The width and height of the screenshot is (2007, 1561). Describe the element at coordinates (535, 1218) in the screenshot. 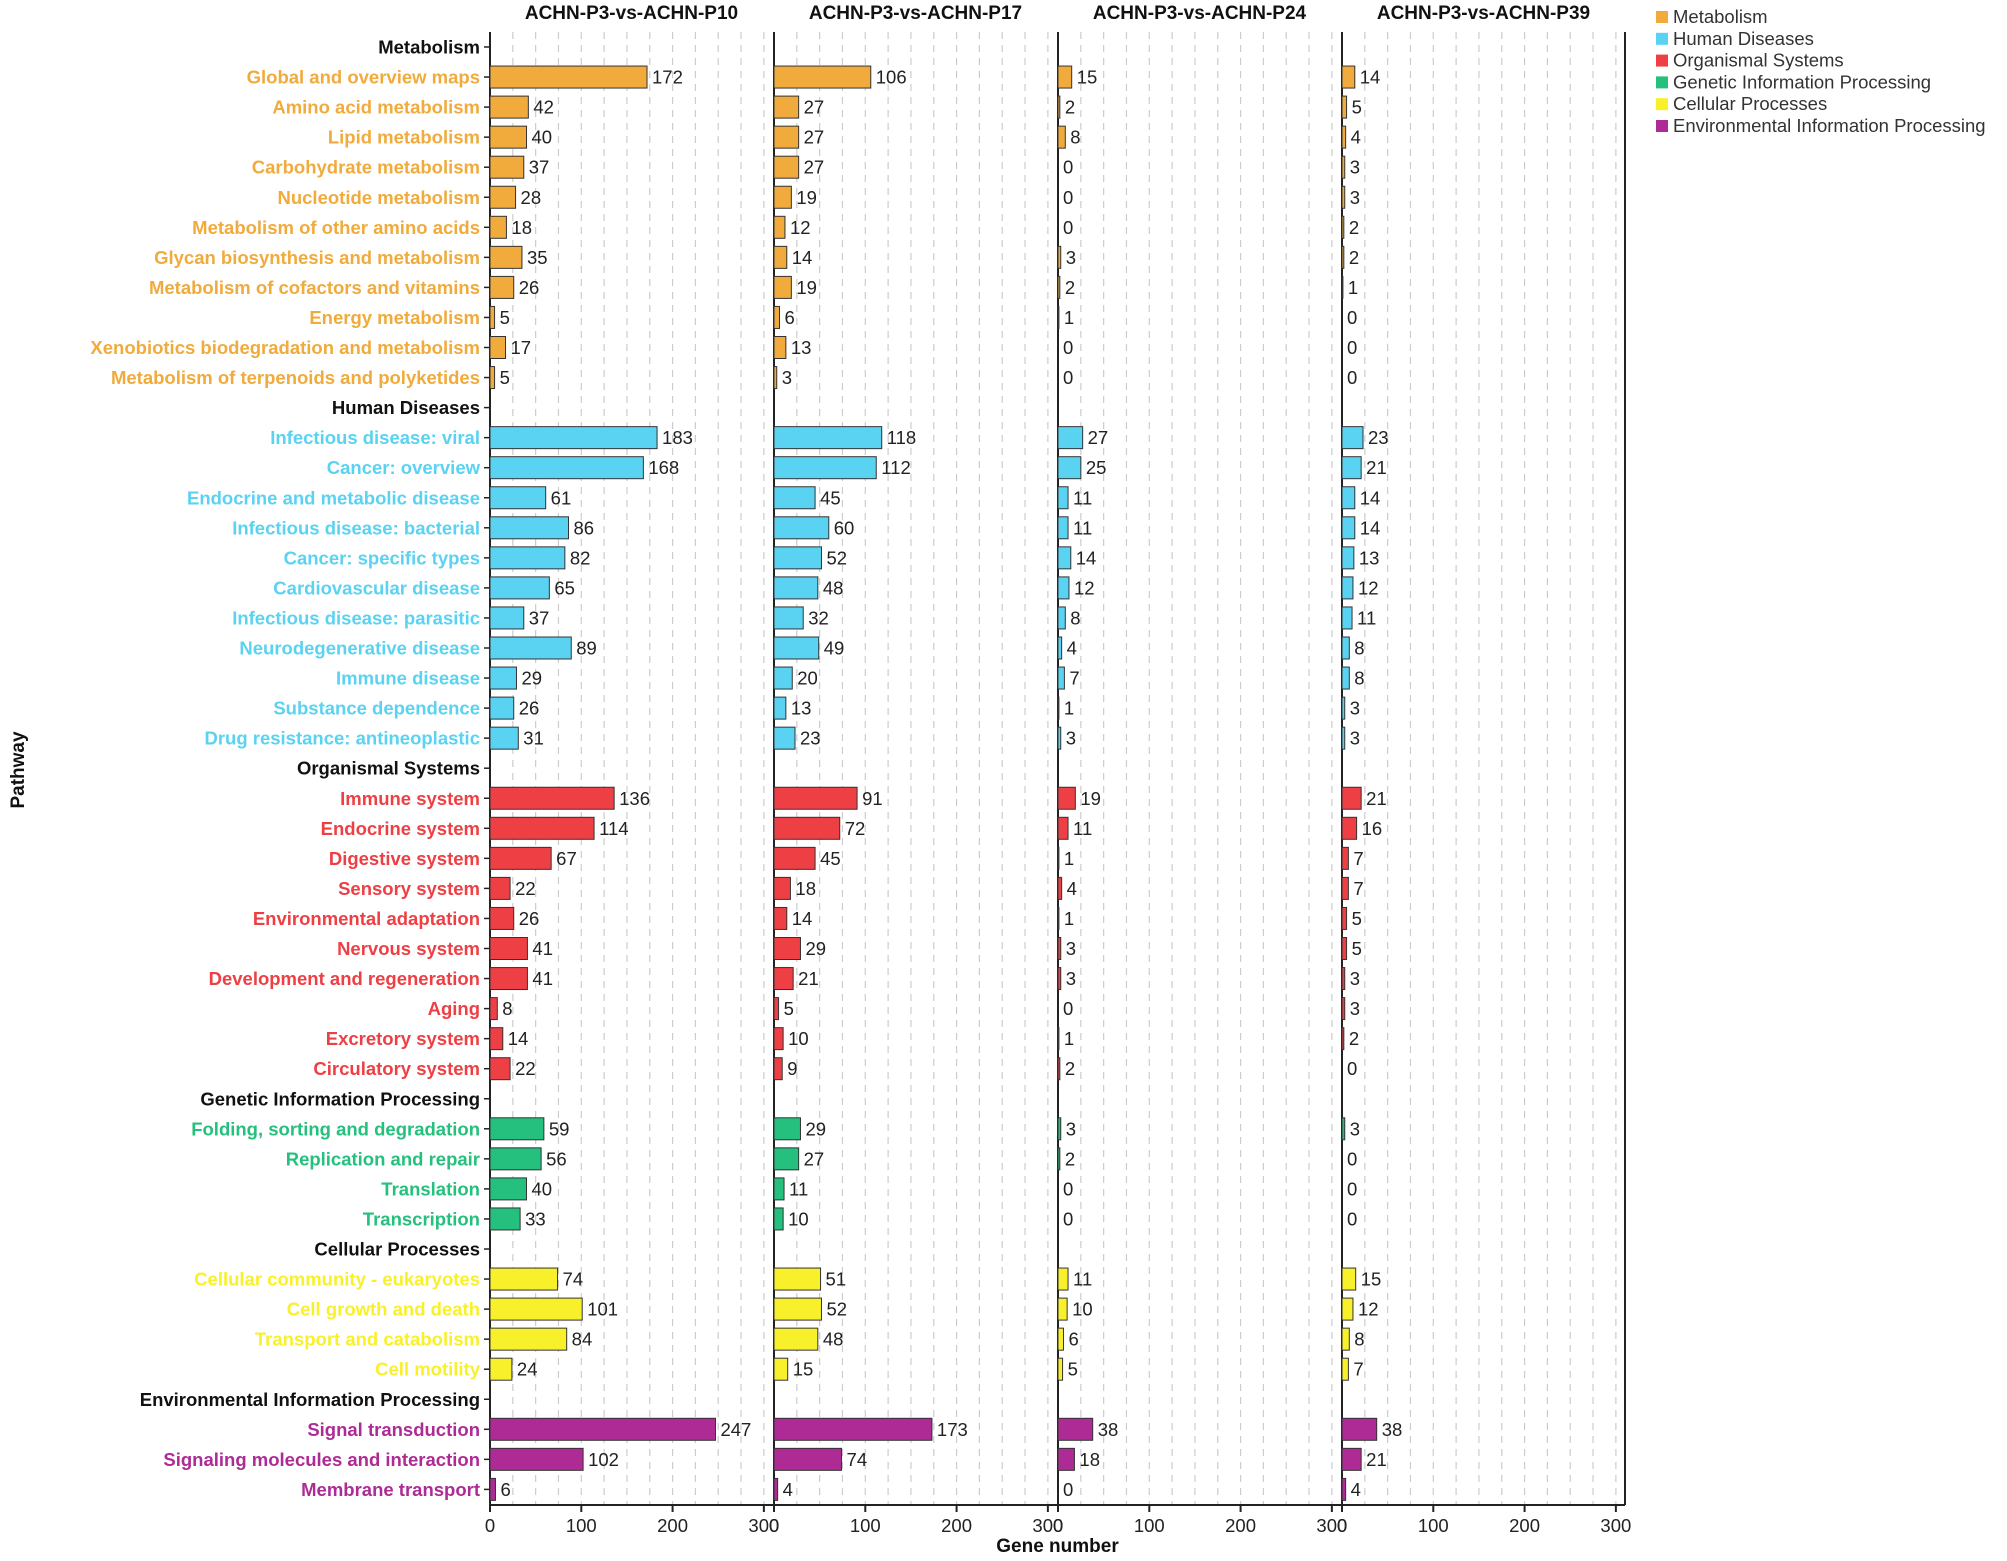

I see `value-label: 33` at that location.